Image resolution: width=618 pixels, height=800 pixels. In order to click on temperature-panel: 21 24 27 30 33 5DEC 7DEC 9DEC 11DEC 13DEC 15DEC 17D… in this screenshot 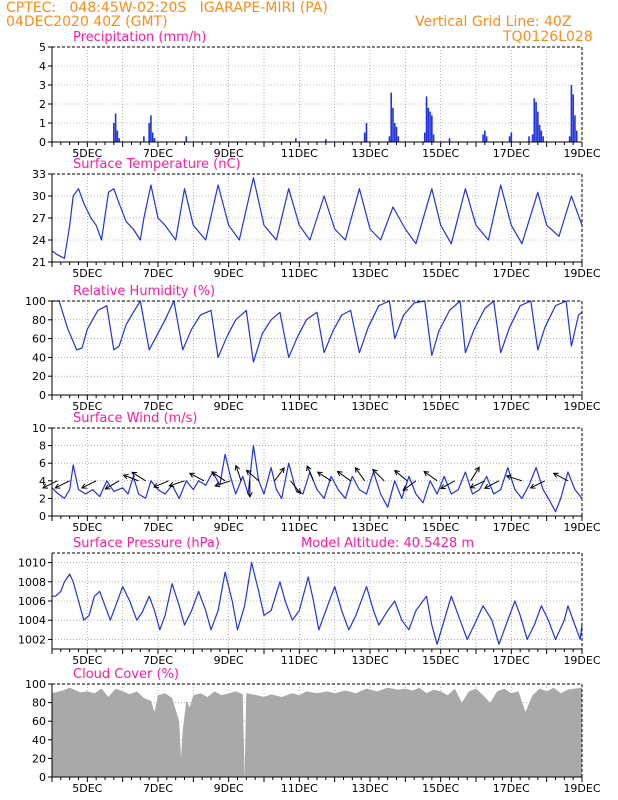, I will do `click(316, 218)`.